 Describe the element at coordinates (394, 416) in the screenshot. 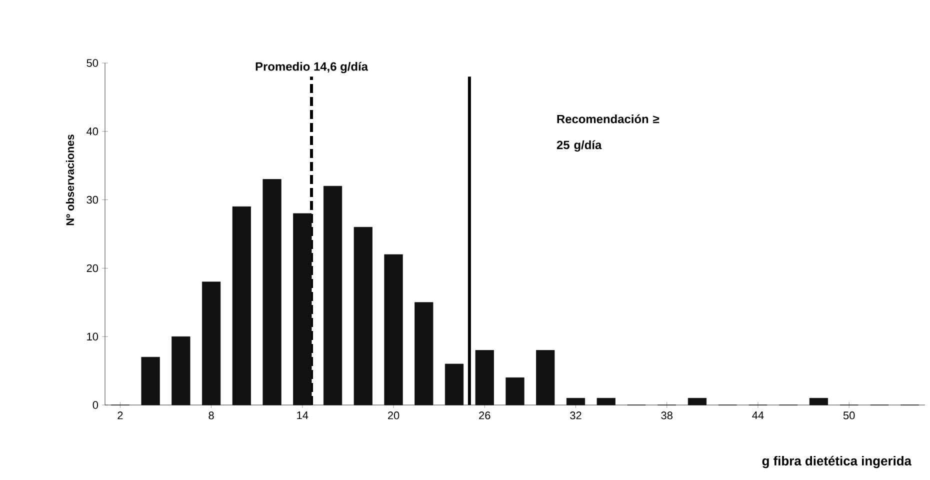

I see `x-tick-label: 20` at that location.